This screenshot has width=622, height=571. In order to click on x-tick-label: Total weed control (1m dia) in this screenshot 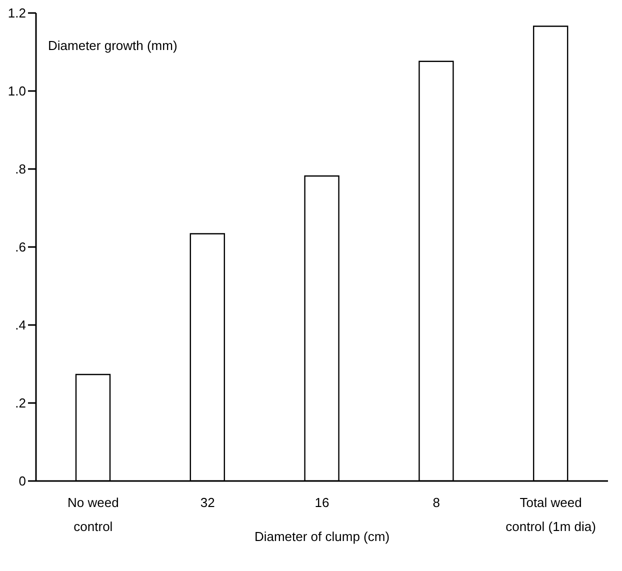, I will do `click(551, 514)`.